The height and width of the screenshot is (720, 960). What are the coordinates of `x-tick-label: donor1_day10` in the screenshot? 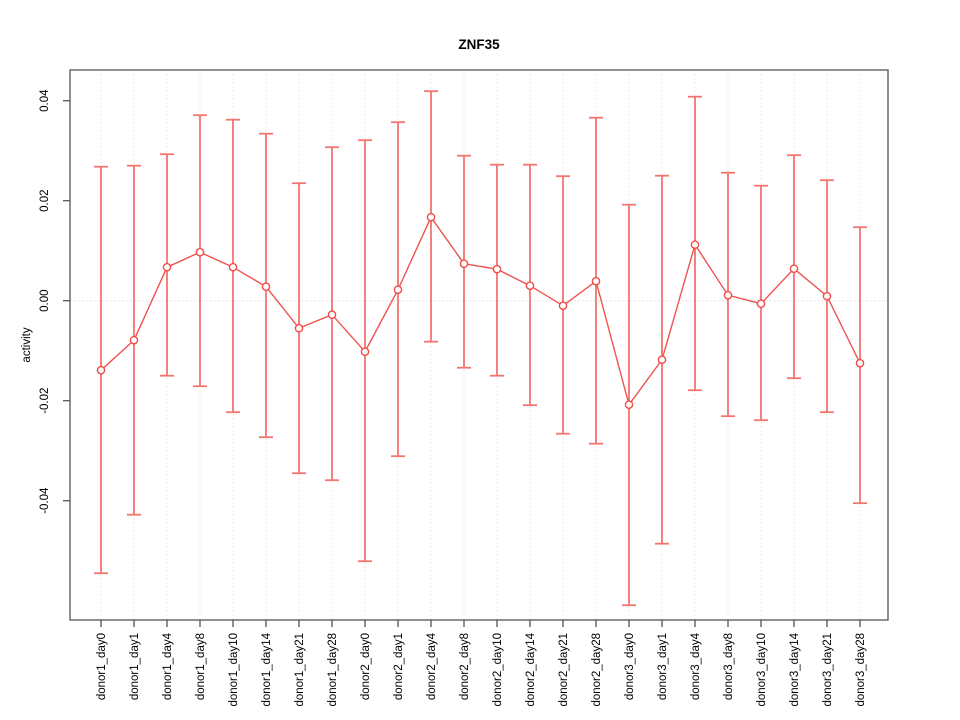 It's located at (234, 670).